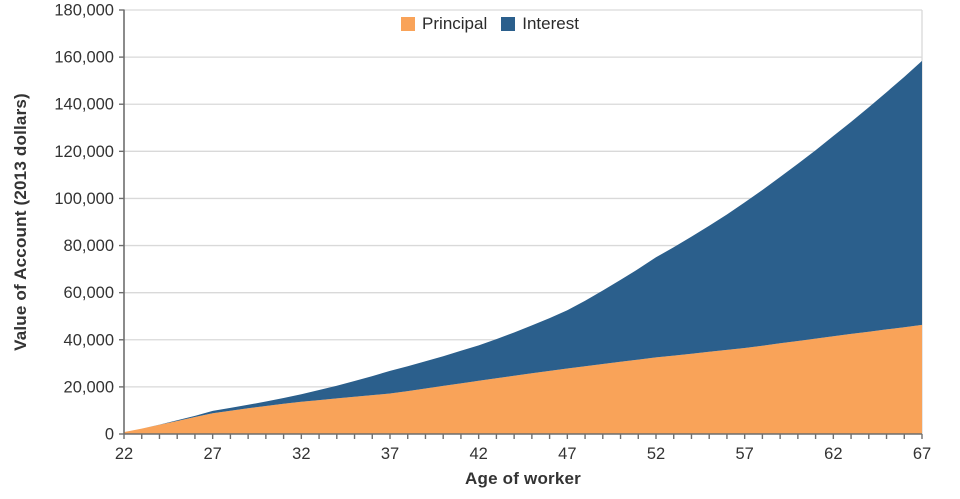 The width and height of the screenshot is (960, 499). Describe the element at coordinates (550, 23) in the screenshot. I see `legend-label-interest: Interest` at that location.